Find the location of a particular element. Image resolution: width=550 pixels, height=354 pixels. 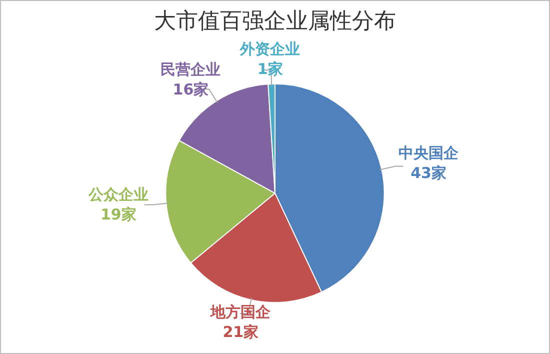

slice-label: 中央国企 is located at coordinates (429, 153).